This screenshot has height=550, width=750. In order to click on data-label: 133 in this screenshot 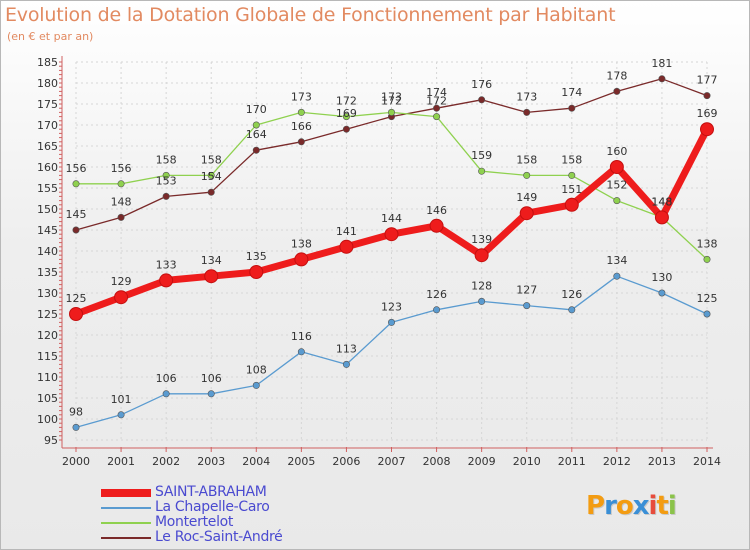, I will do `click(166, 264)`.